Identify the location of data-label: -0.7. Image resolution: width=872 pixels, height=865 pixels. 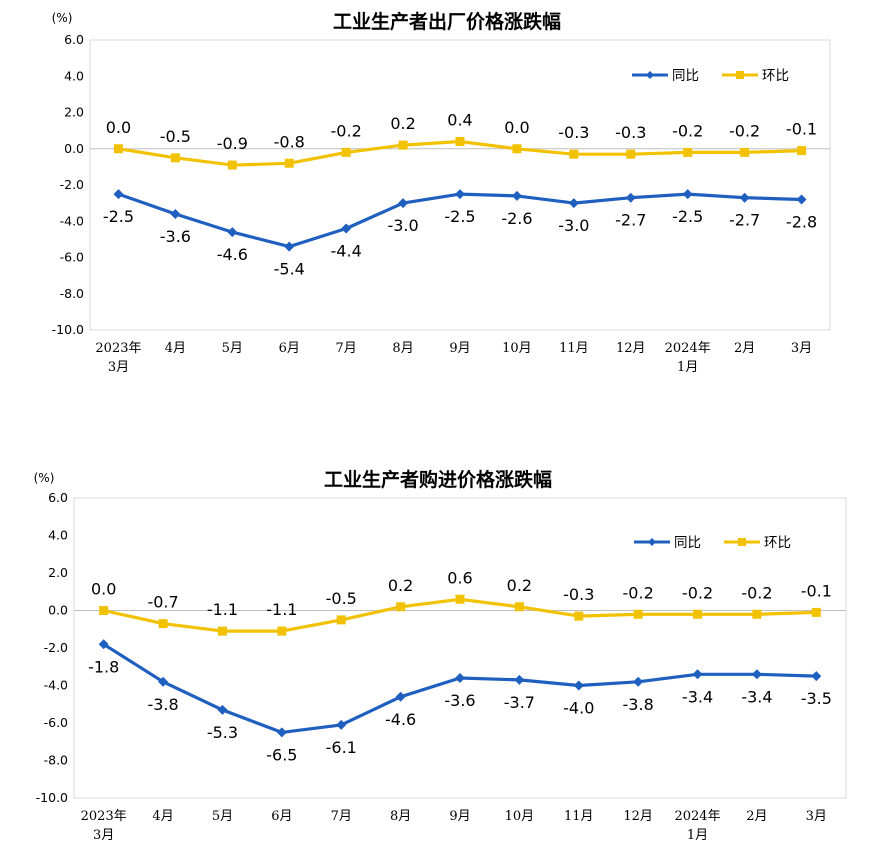
(162, 602).